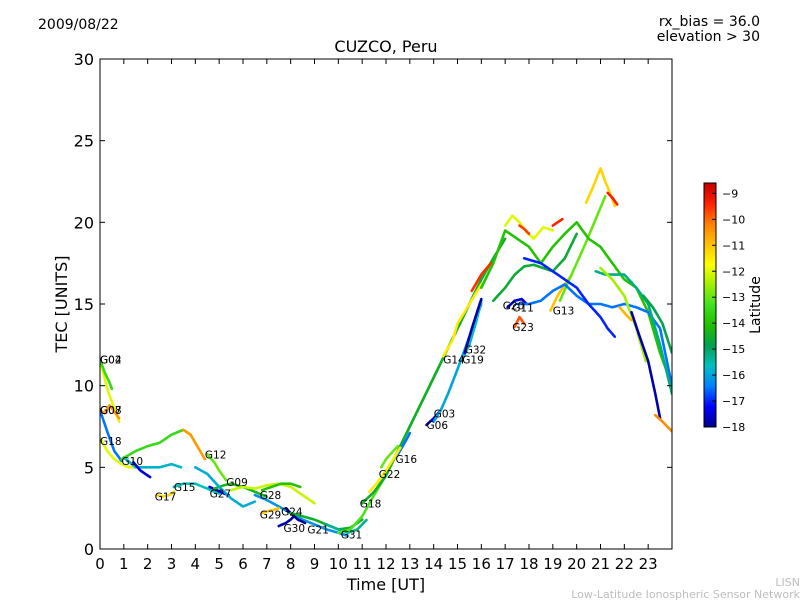  What do you see at coordinates (84, 141) in the screenshot?
I see `y-tick-label: 25` at bounding box center [84, 141].